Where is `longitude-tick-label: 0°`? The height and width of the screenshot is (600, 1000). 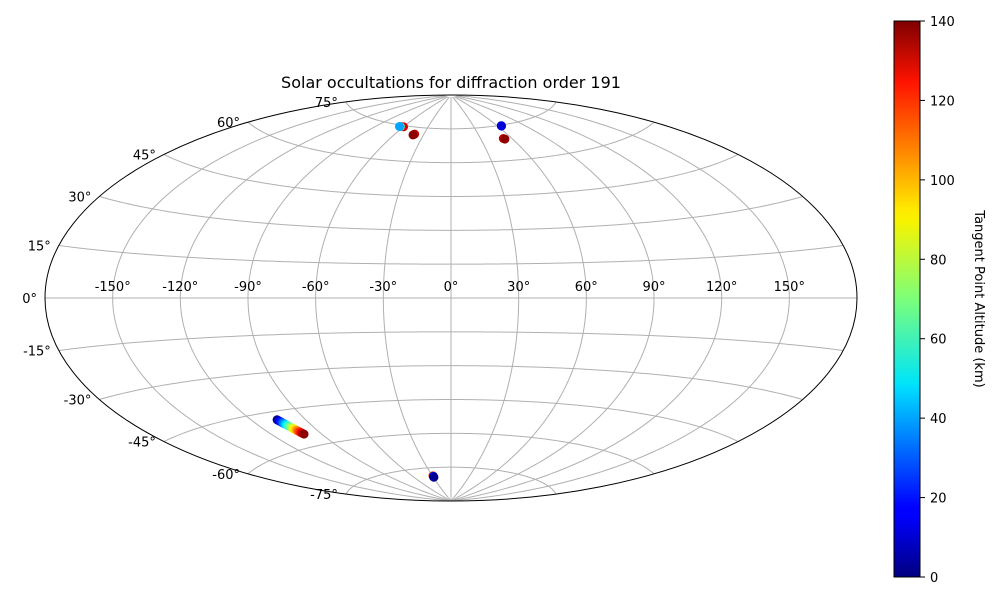
longitude-tick-label: 0° is located at coordinates (451, 287).